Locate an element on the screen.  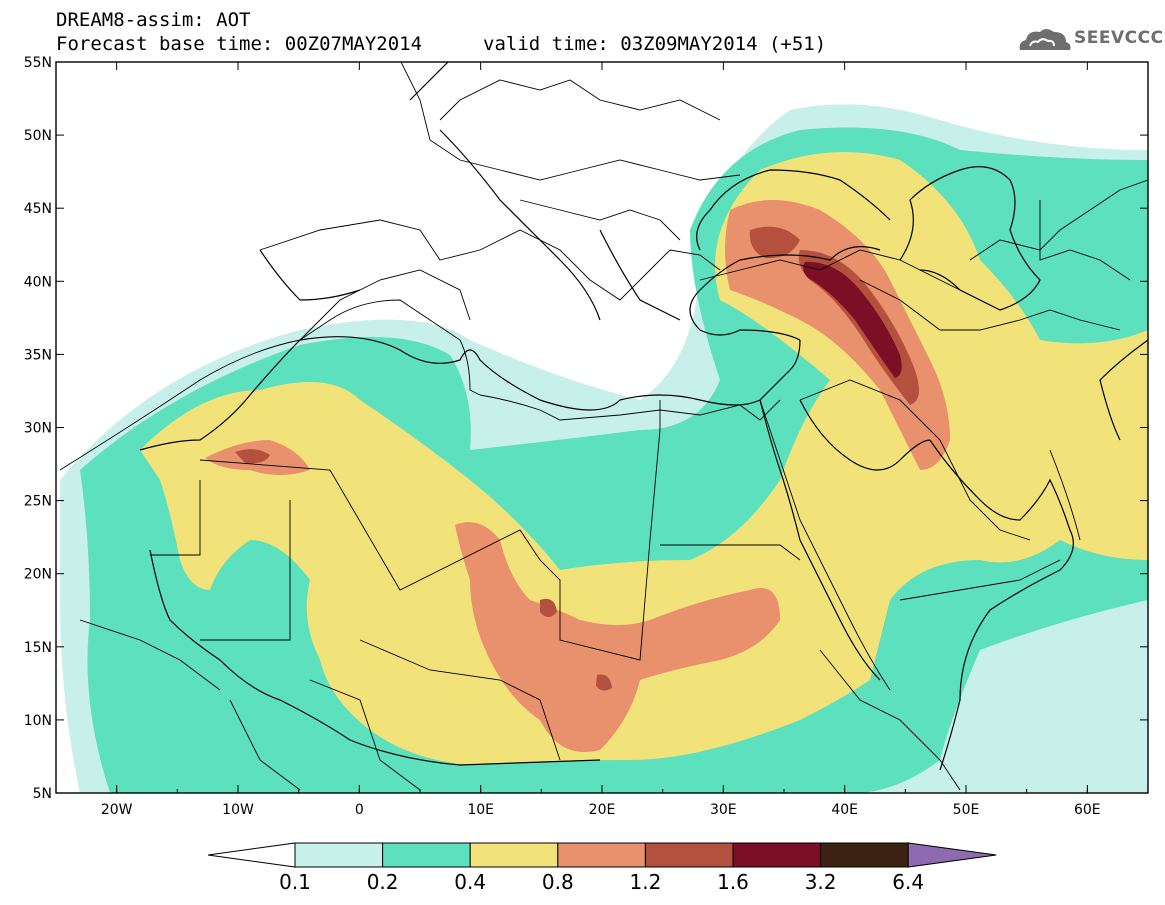
legend-over-arrow is located at coordinates (952, 855).